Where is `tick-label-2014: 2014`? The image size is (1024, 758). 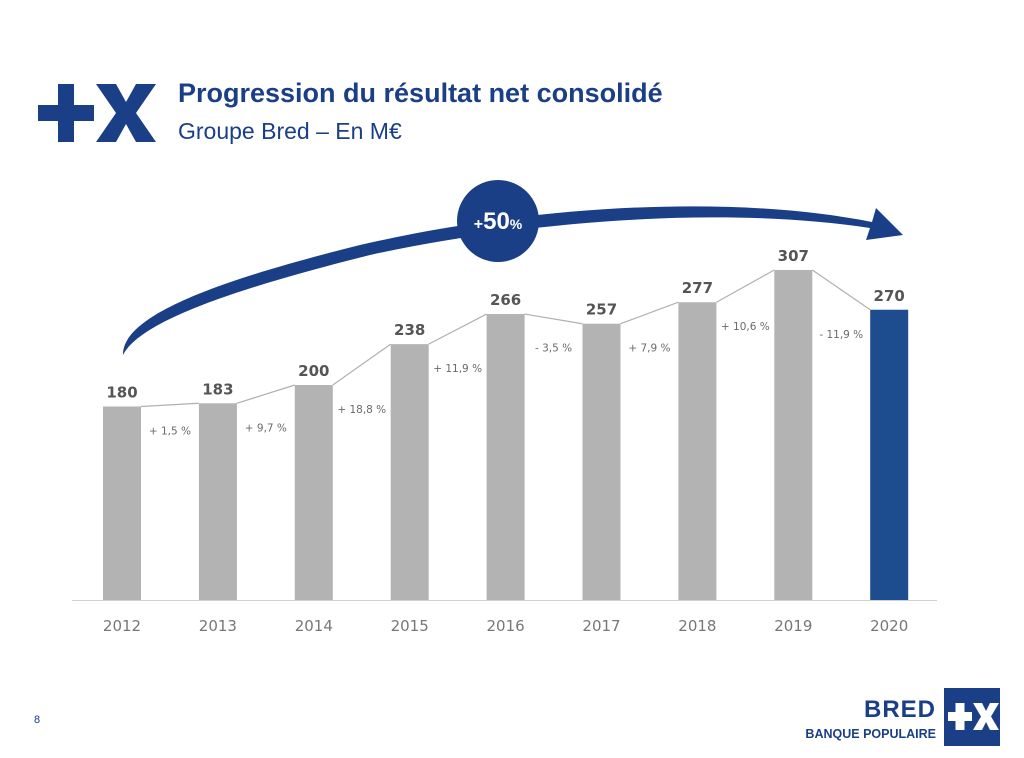 tick-label-2014: 2014 is located at coordinates (314, 626).